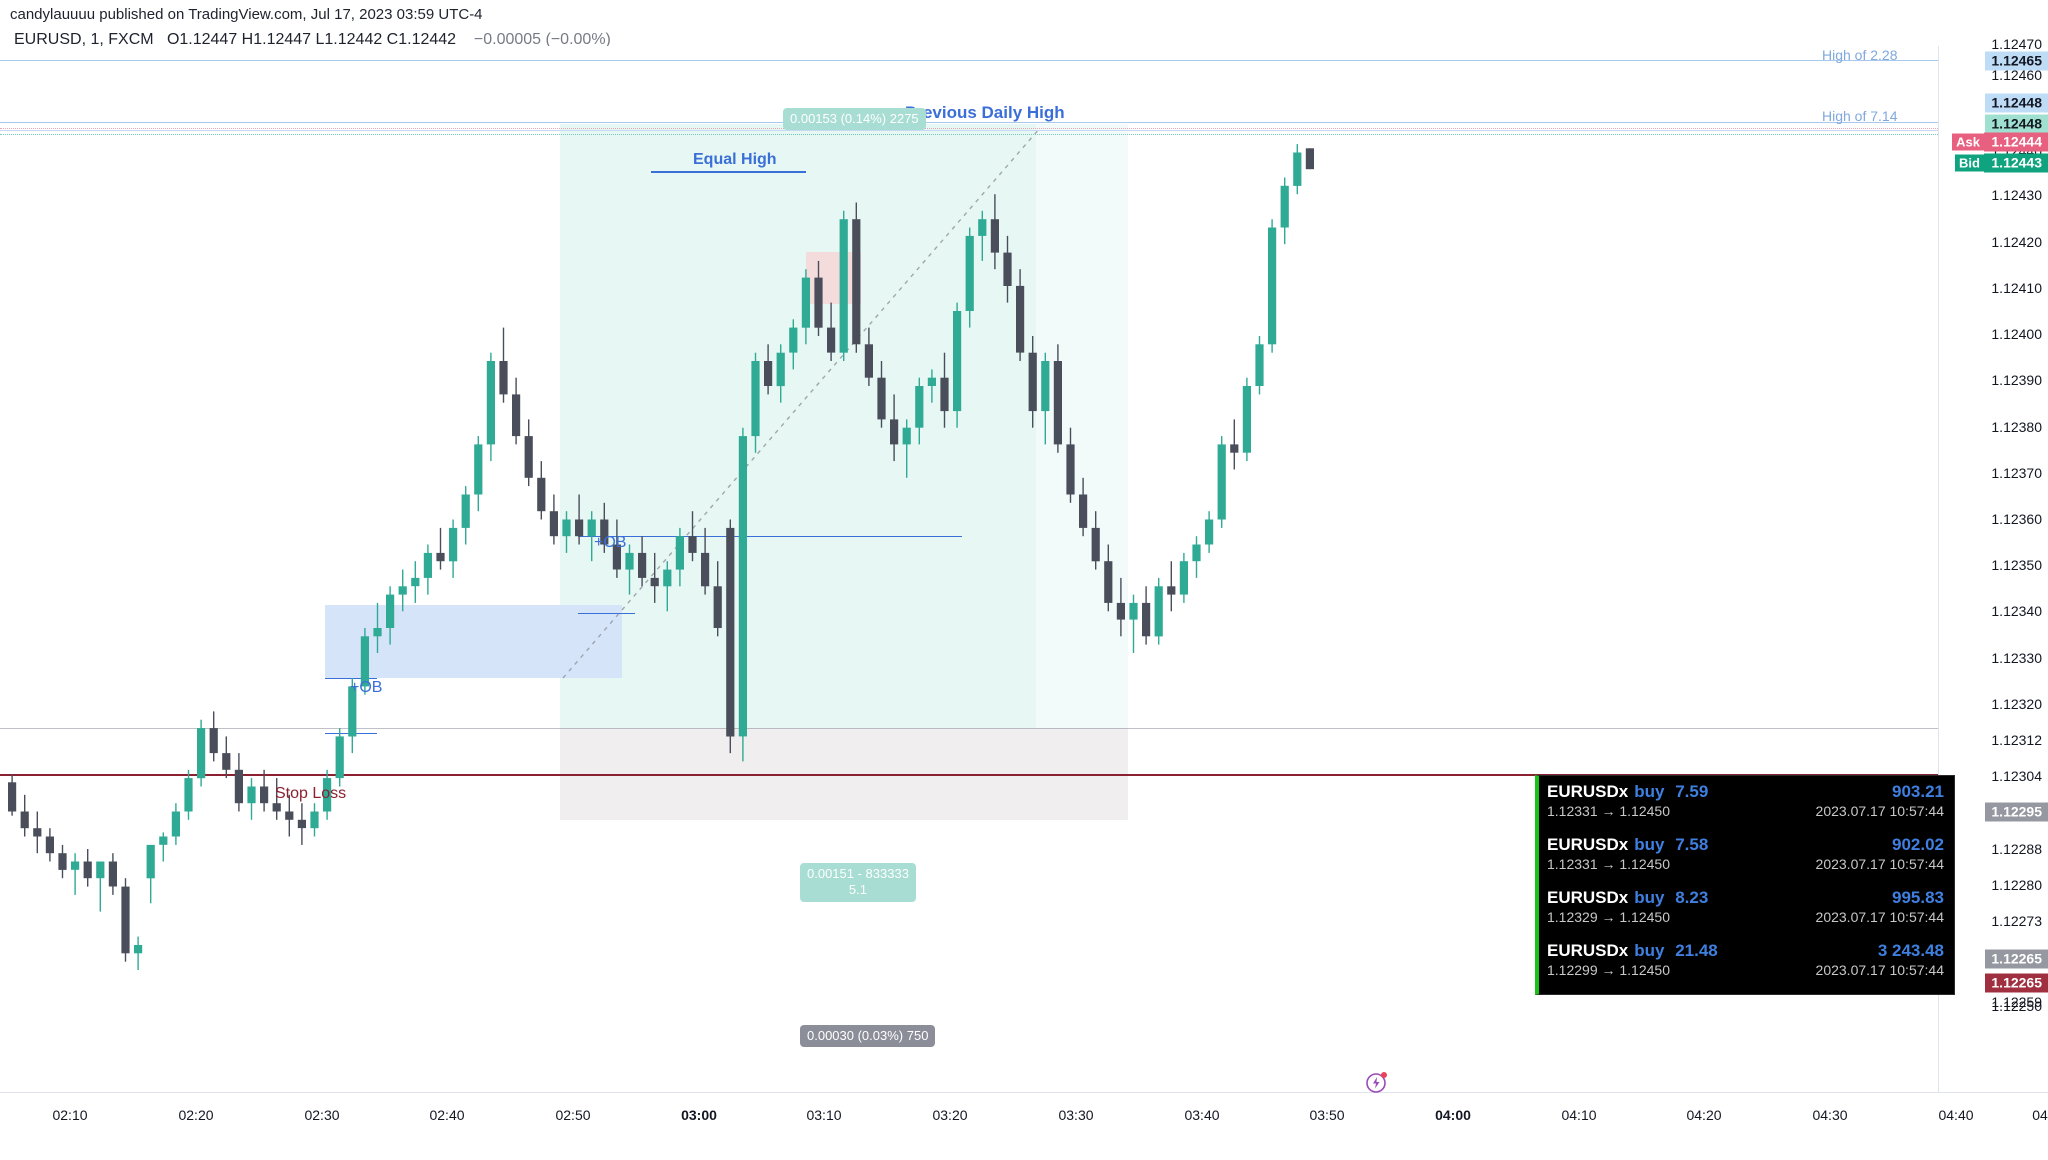 Image resolution: width=2048 pixels, height=1160 pixels. Describe the element at coordinates (1969, 163) in the screenshot. I see `bid-tag: Bid` at that location.